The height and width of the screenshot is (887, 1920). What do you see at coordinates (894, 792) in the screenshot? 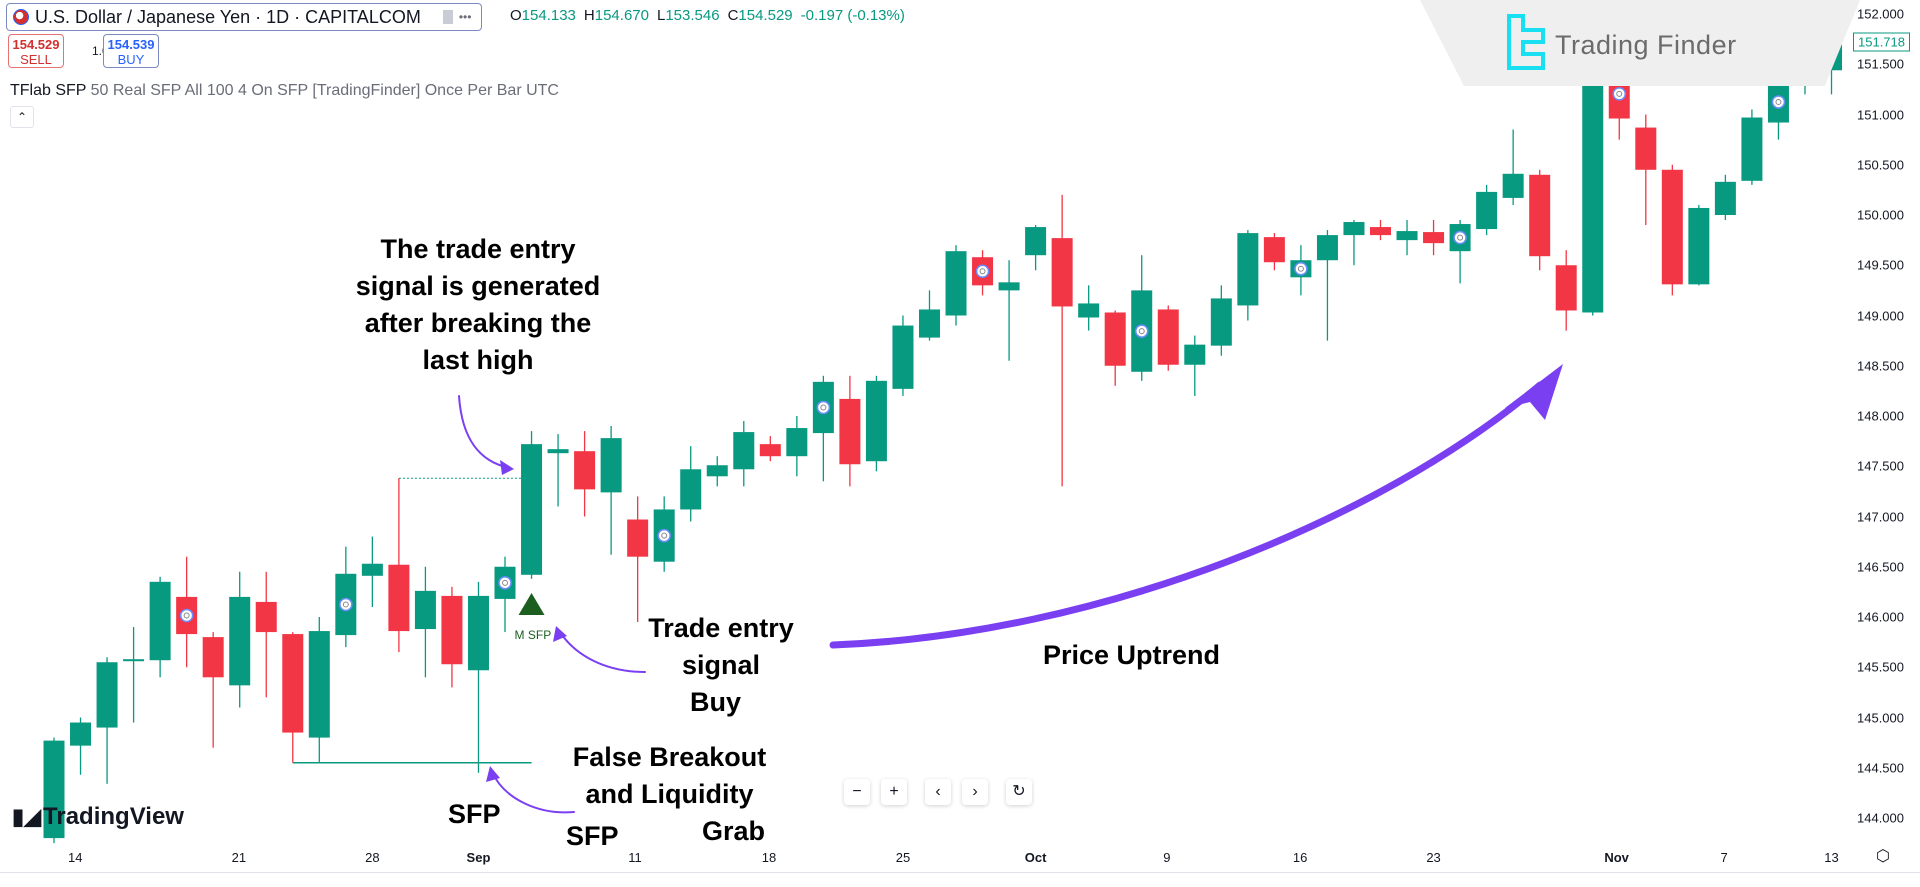
I see `zoom-in-button: +` at bounding box center [894, 792].